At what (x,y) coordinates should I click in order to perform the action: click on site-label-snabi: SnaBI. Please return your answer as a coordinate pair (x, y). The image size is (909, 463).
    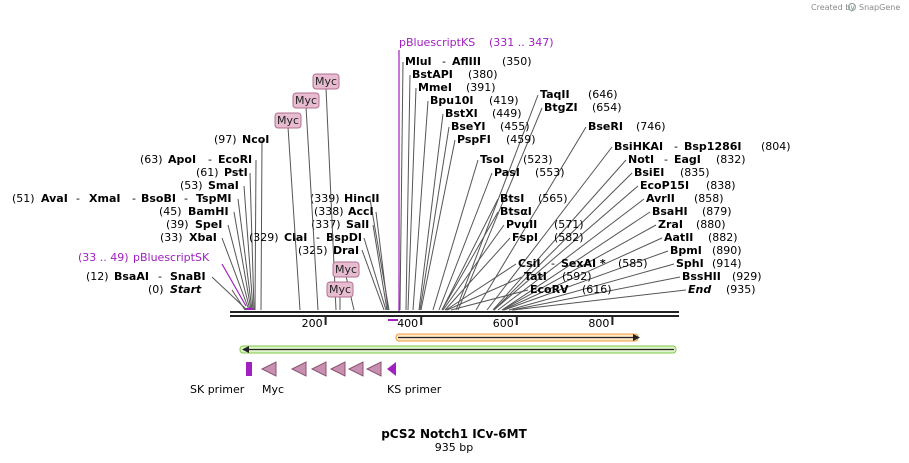
    Looking at the image, I should click on (188, 276).